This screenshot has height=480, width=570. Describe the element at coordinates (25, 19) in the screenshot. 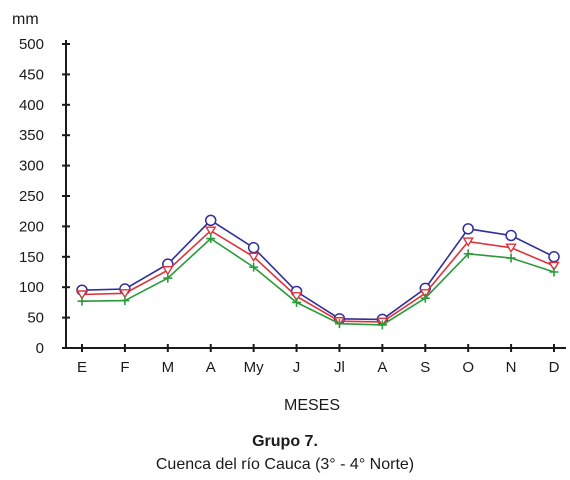

I see `y-axis-label: mm` at that location.